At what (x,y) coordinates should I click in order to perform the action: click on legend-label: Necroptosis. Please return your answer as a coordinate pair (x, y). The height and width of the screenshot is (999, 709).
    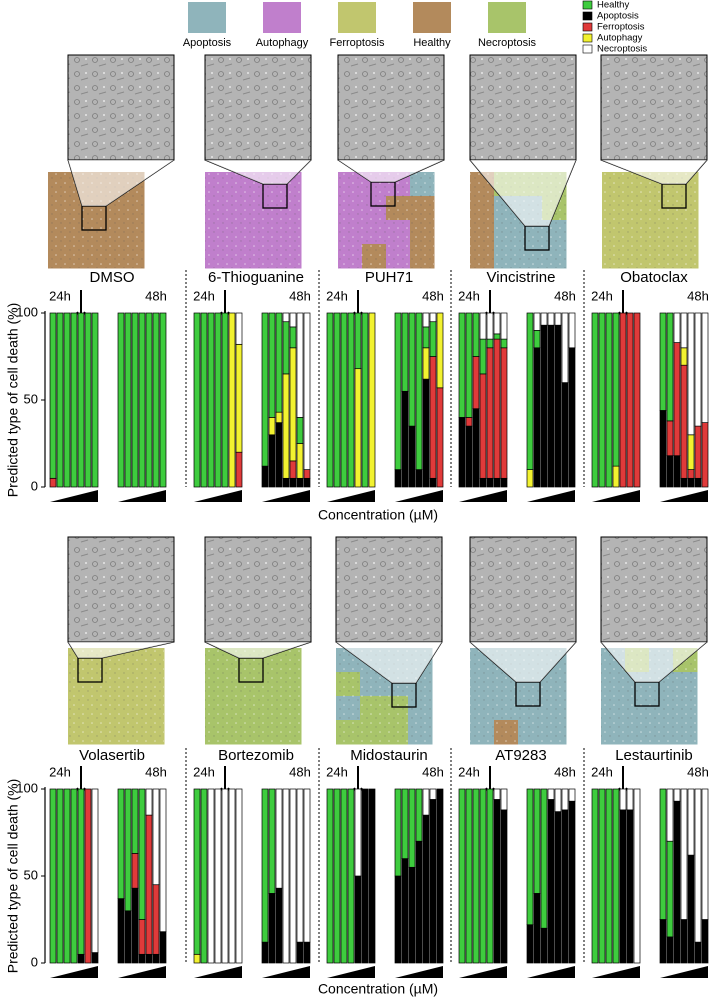
    Looking at the image, I should click on (622, 49).